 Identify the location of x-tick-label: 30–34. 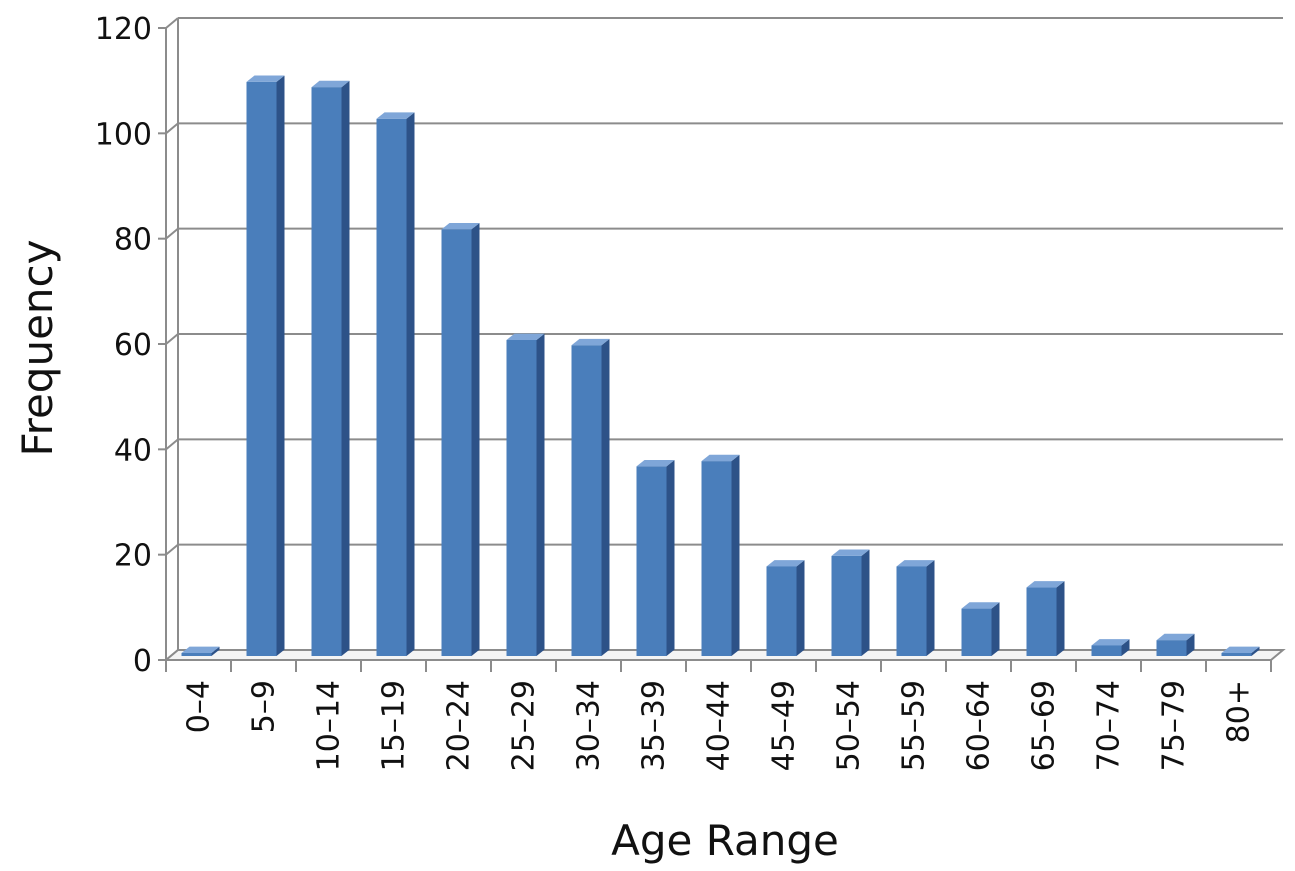
(589, 725).